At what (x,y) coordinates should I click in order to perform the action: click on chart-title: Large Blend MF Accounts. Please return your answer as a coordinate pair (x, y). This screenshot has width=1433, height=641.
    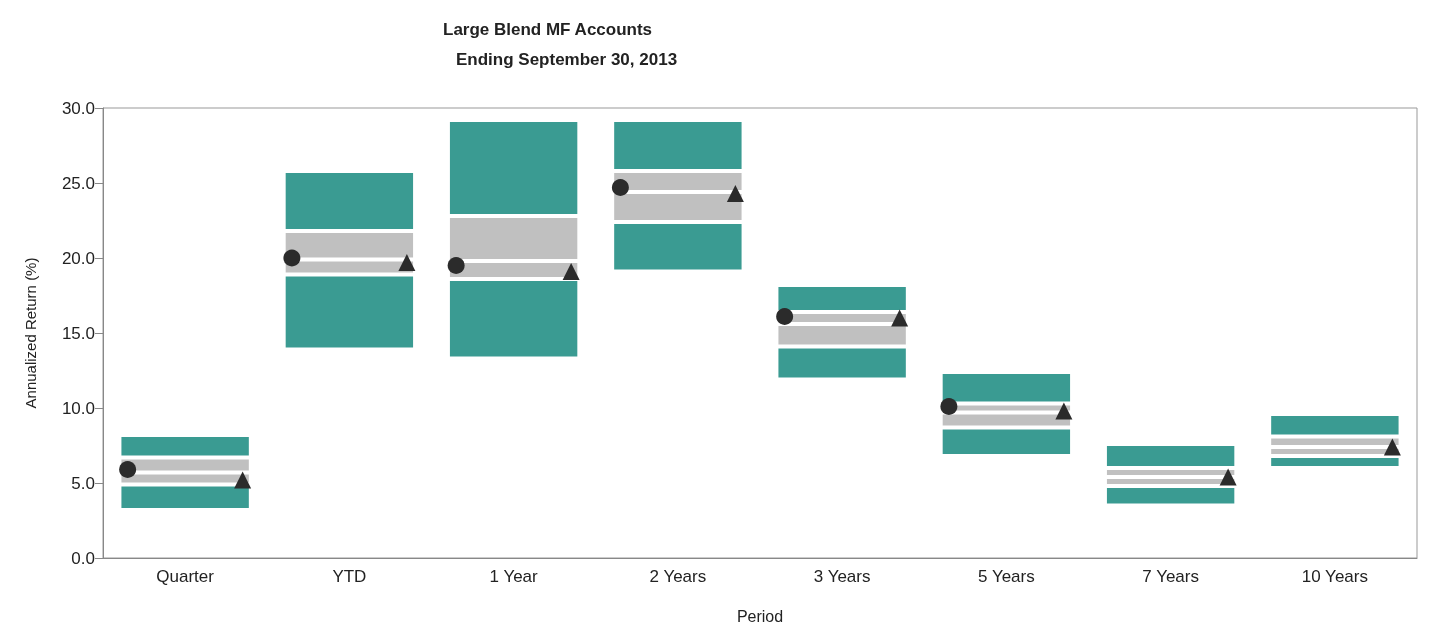
    Looking at the image, I should click on (548, 29).